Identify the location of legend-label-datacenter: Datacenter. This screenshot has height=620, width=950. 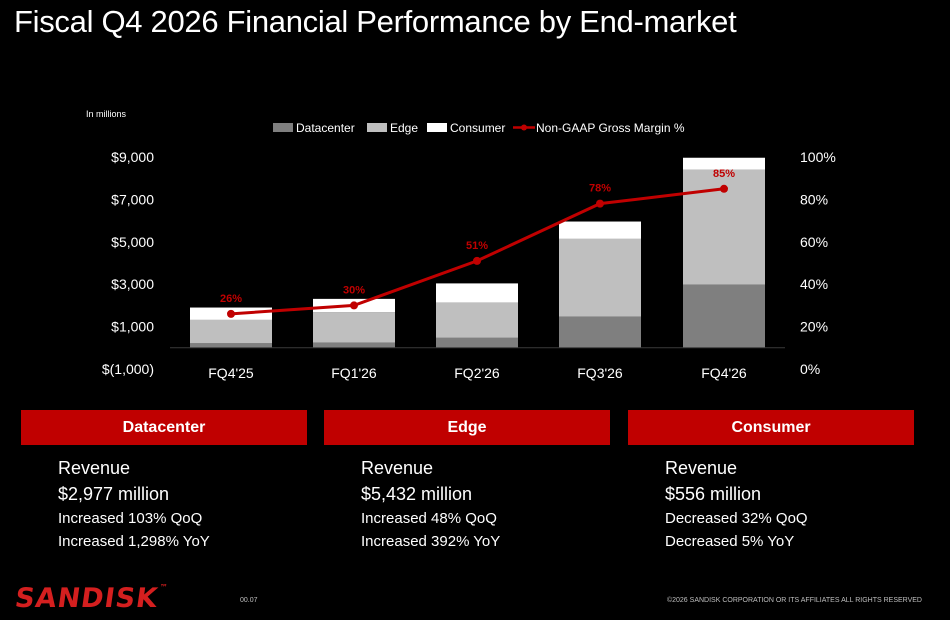
(325, 128).